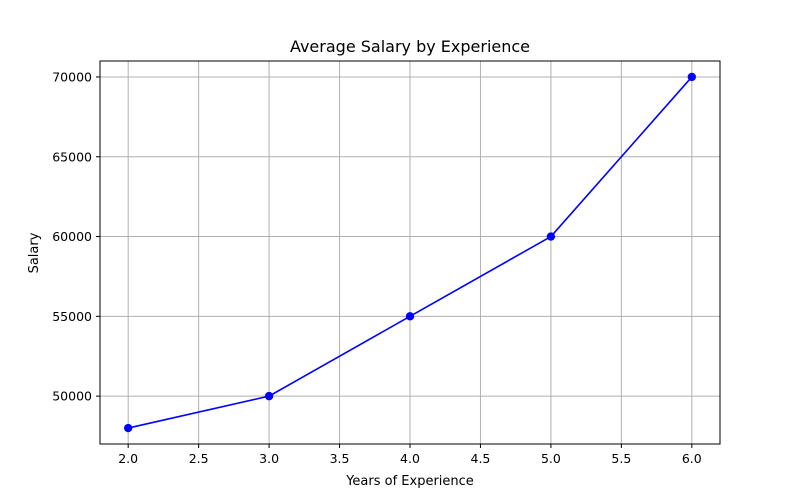 This screenshot has width=800, height=500. I want to click on x-tick-label: 2.0, so click(128, 458).